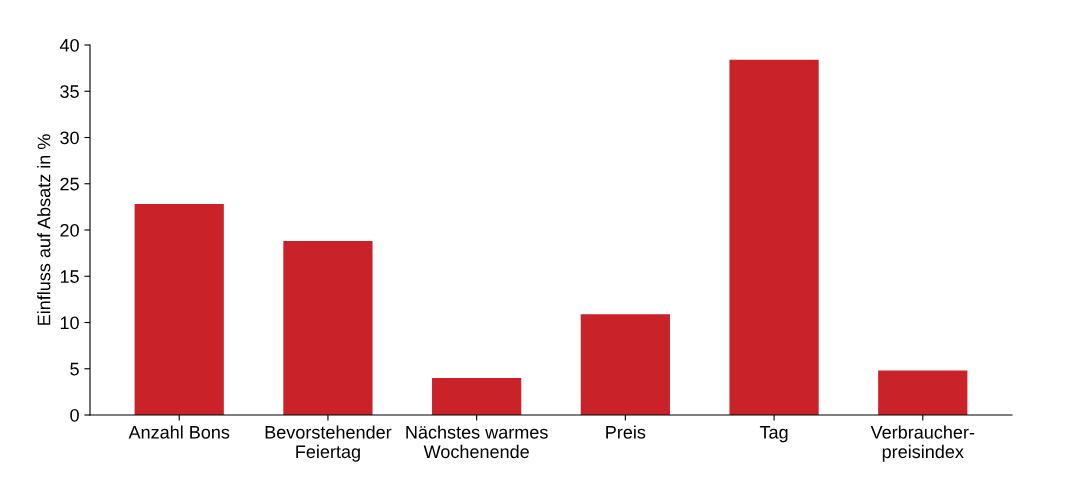 This screenshot has width=1080, height=490. I want to click on x-tick-label: Bevorstehender Feiertag, so click(328, 443).